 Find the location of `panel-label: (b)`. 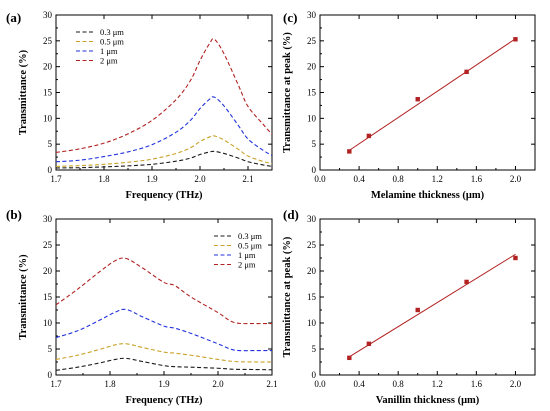

panel-label: (b) is located at coordinates (14, 214).